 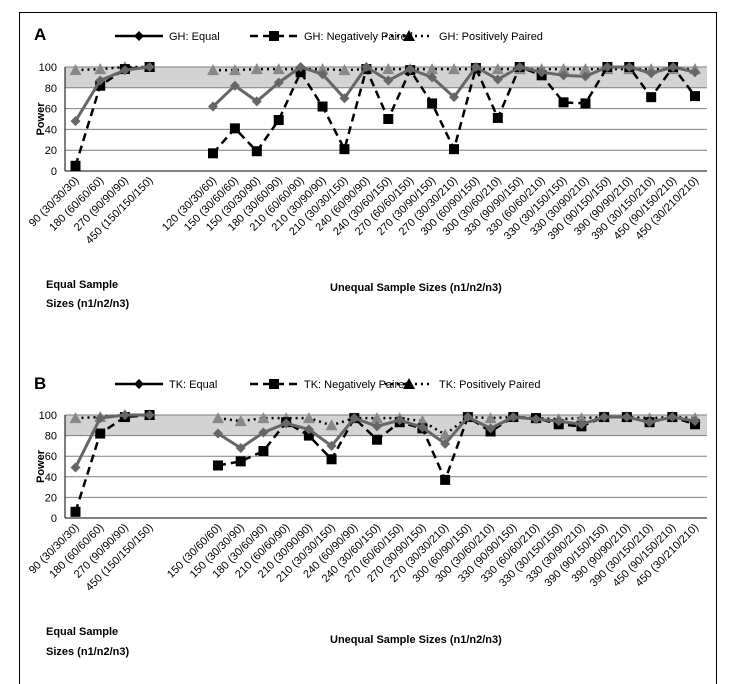 I want to click on legend-label: TK: Negatively Paired, so click(x=357, y=385).